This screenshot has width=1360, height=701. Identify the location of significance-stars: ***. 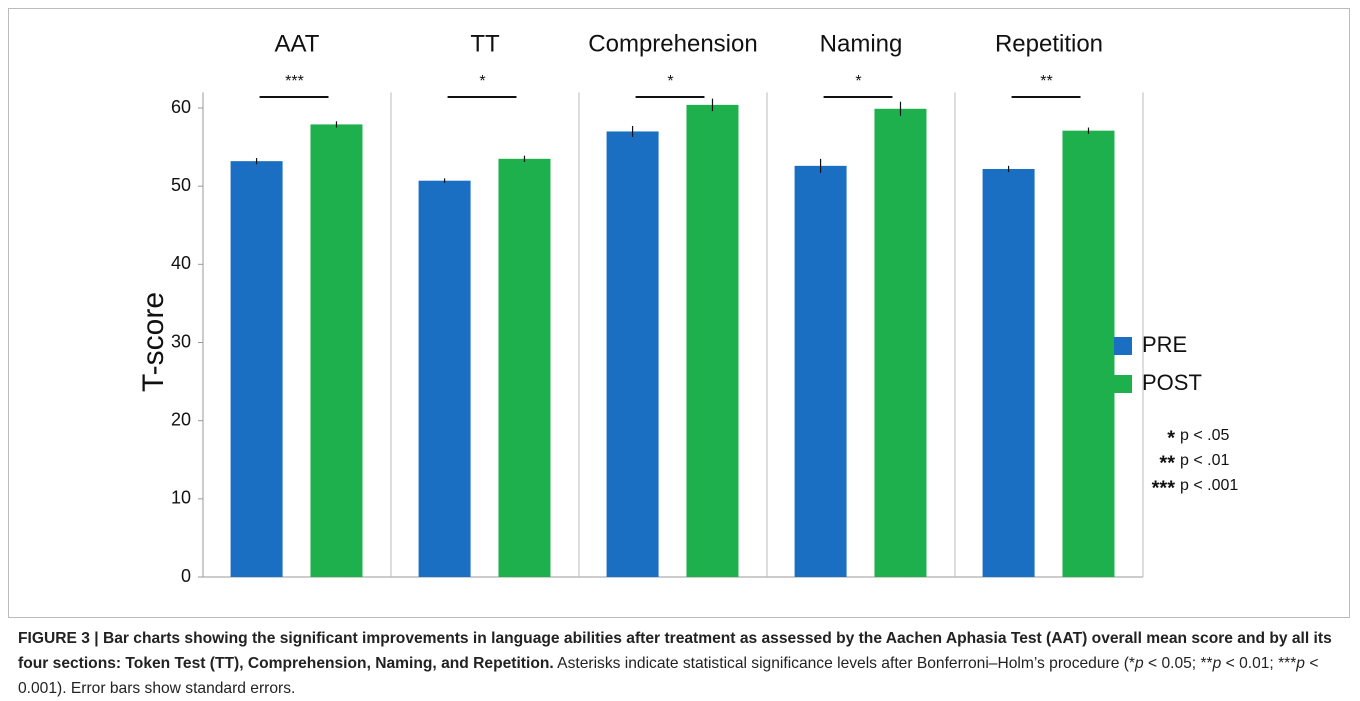
(294, 81).